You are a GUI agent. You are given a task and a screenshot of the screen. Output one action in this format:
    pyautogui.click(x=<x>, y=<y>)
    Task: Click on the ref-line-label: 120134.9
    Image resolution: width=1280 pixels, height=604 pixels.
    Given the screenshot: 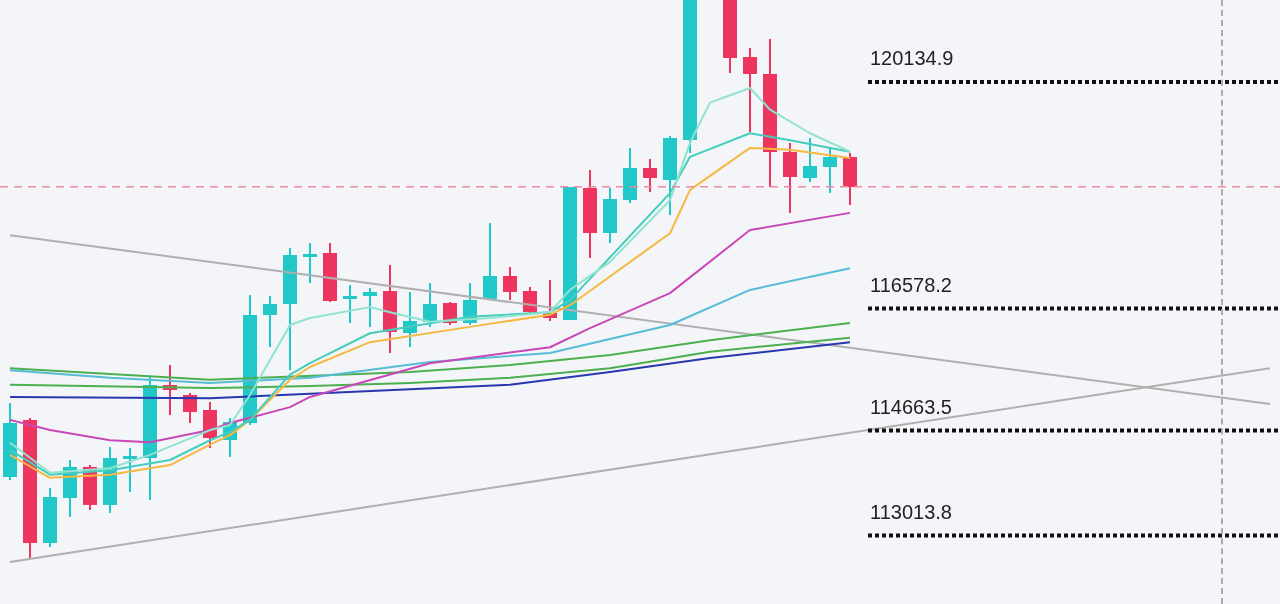 What is the action you would take?
    pyautogui.click(x=912, y=58)
    